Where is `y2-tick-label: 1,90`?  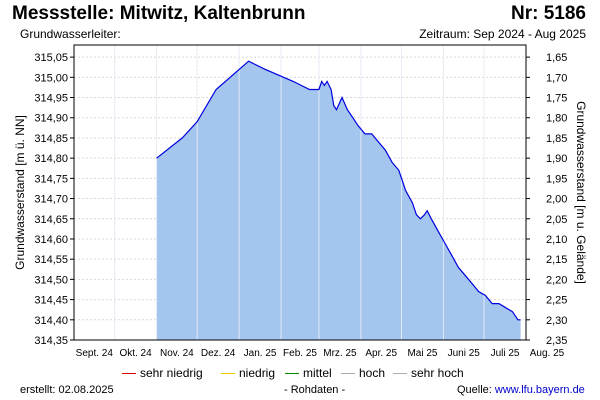 y2-tick-label: 1,90 is located at coordinates (556, 159).